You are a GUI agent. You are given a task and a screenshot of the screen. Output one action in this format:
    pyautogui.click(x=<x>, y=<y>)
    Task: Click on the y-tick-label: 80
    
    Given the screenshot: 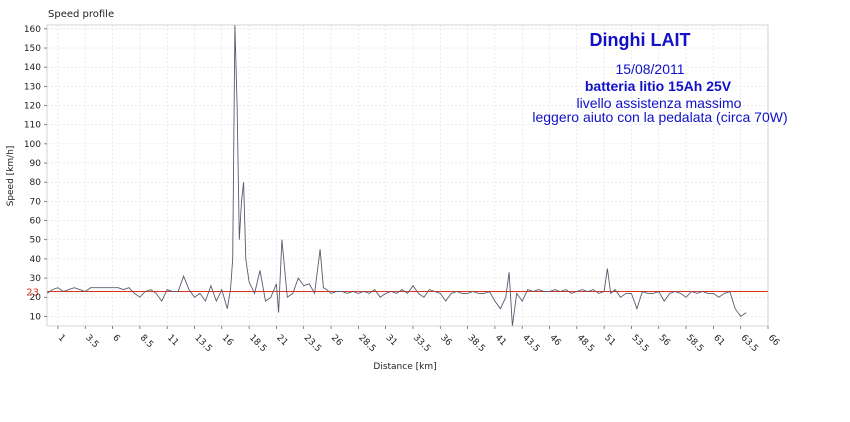 What is the action you would take?
    pyautogui.click(x=36, y=183)
    